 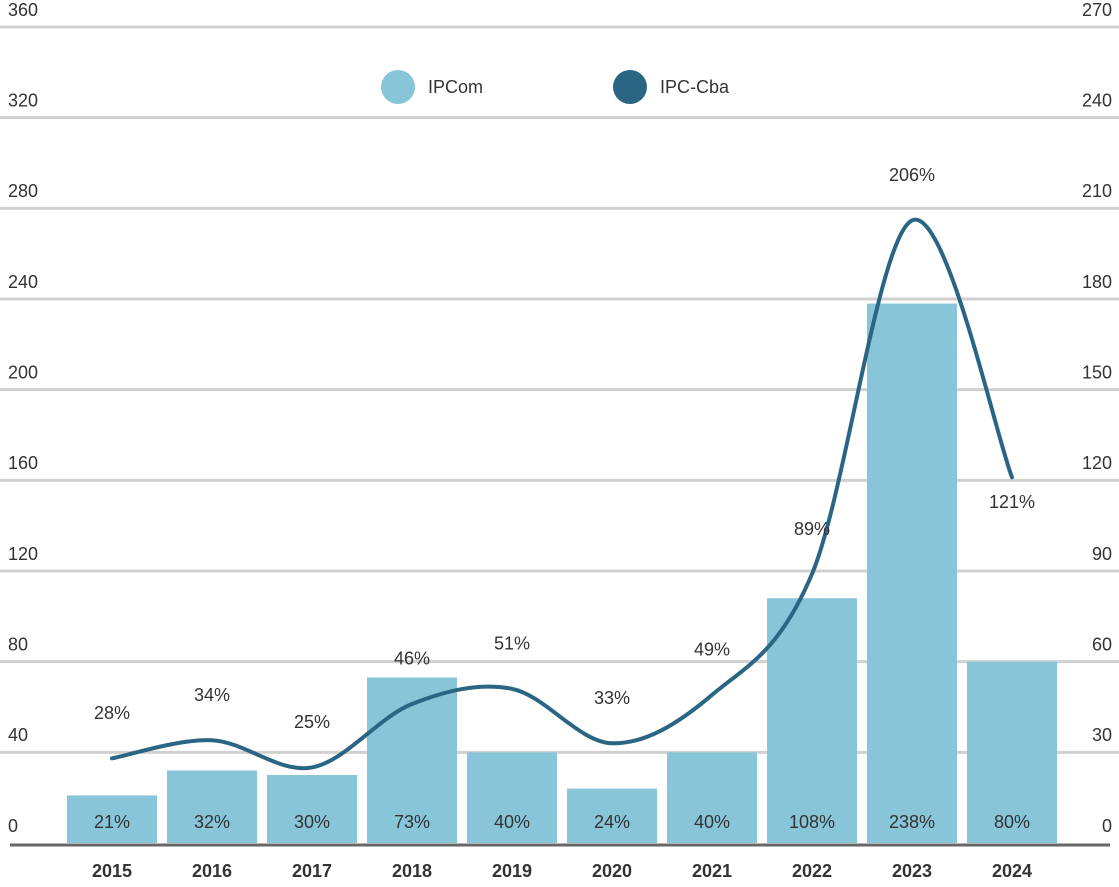 What do you see at coordinates (812, 822) in the screenshot?
I see `bar-label: 108%` at bounding box center [812, 822].